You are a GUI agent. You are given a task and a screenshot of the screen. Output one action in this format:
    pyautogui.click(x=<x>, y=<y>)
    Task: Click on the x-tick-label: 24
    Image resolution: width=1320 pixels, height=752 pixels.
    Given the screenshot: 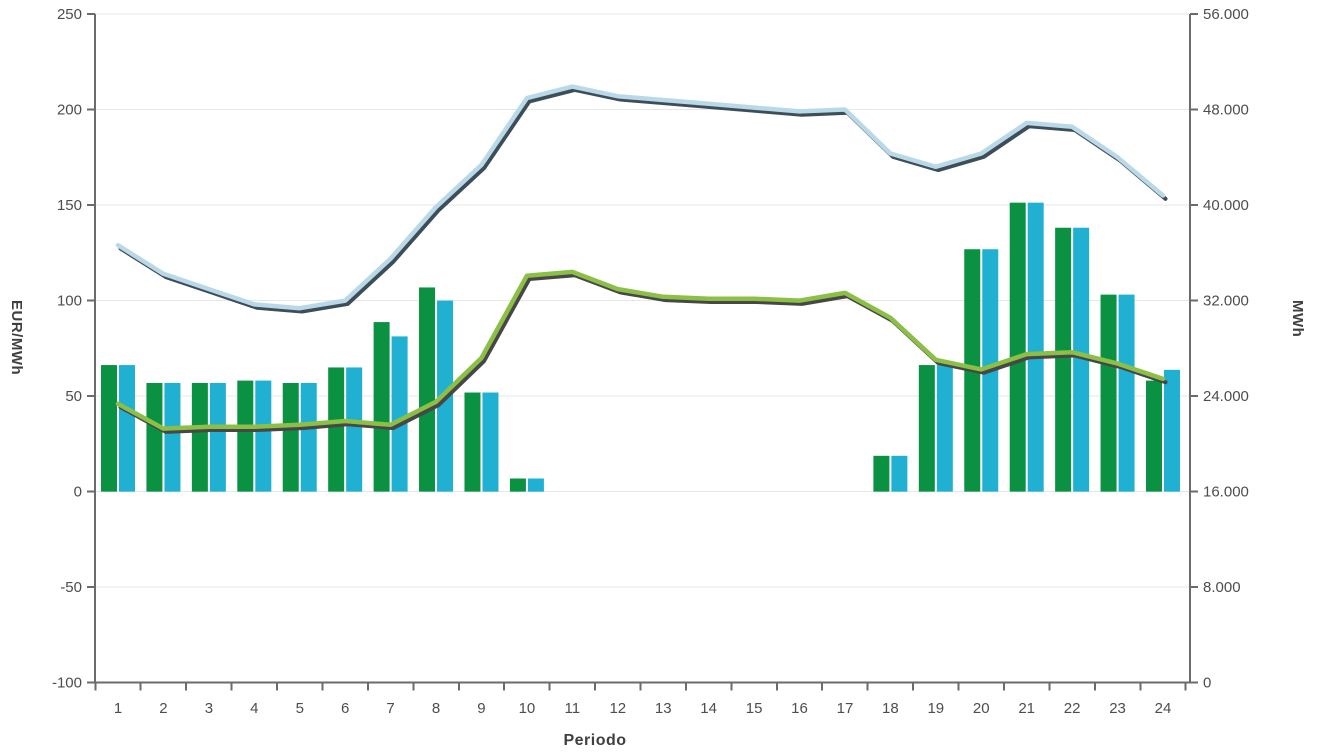 What is the action you would take?
    pyautogui.click(x=1163, y=708)
    